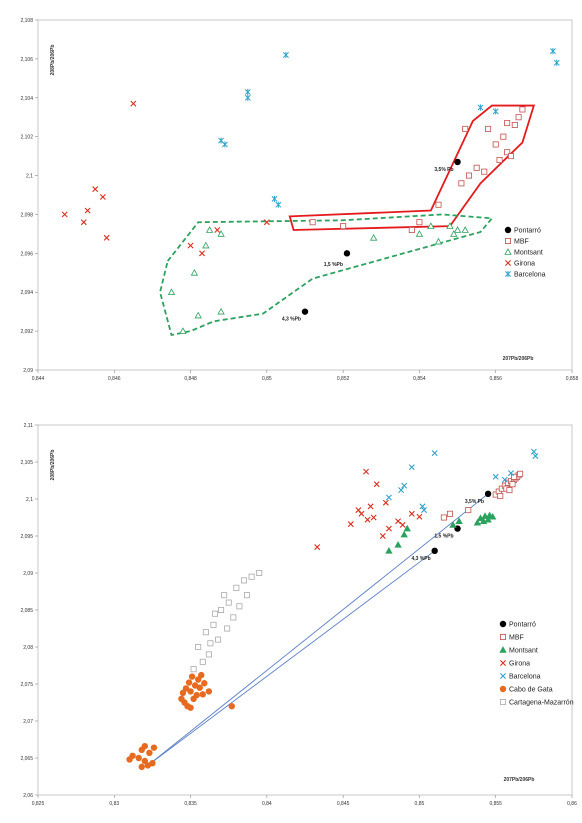 The image size is (582, 823). I want to click on x-tick-label: 0,852, so click(343, 379).